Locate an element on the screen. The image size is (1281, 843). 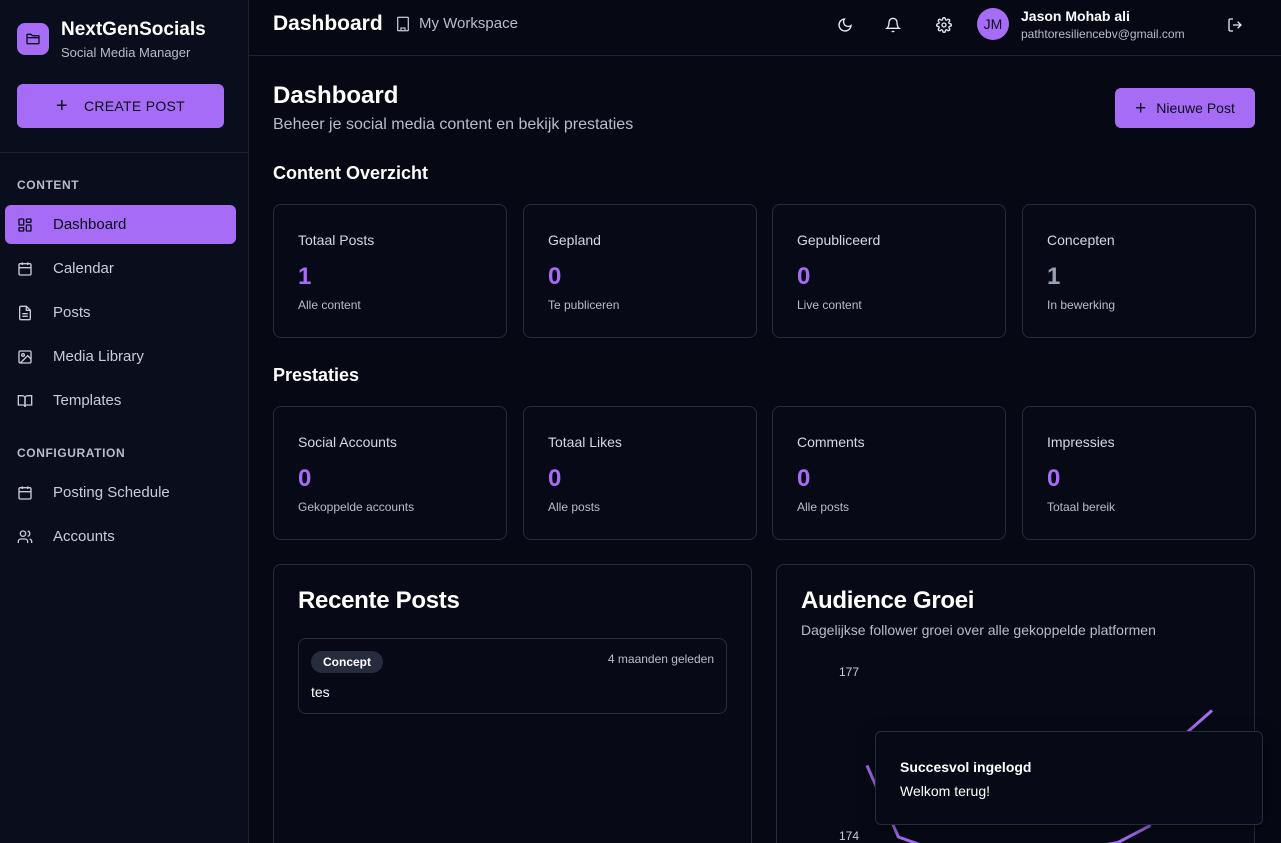
create-post-label: CREATE POST is located at coordinates (134, 106).